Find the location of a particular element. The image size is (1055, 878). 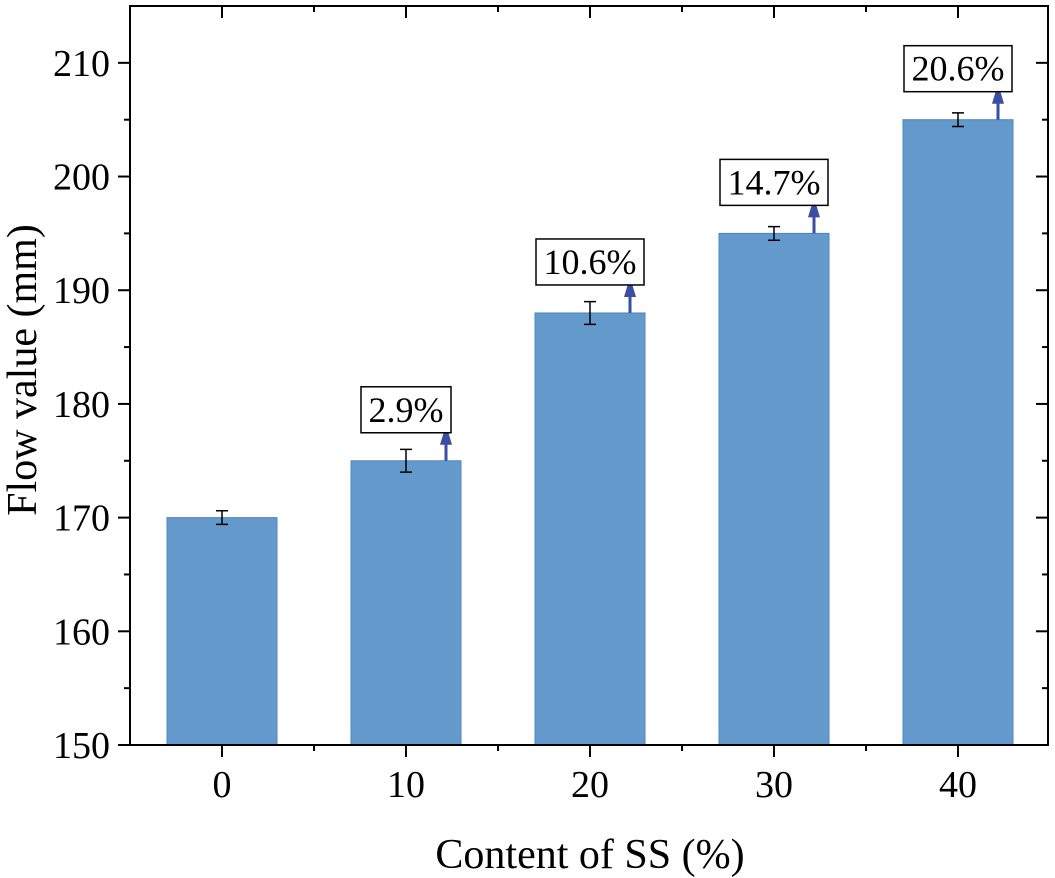

x-tick-label: 40 is located at coordinates (958, 785).